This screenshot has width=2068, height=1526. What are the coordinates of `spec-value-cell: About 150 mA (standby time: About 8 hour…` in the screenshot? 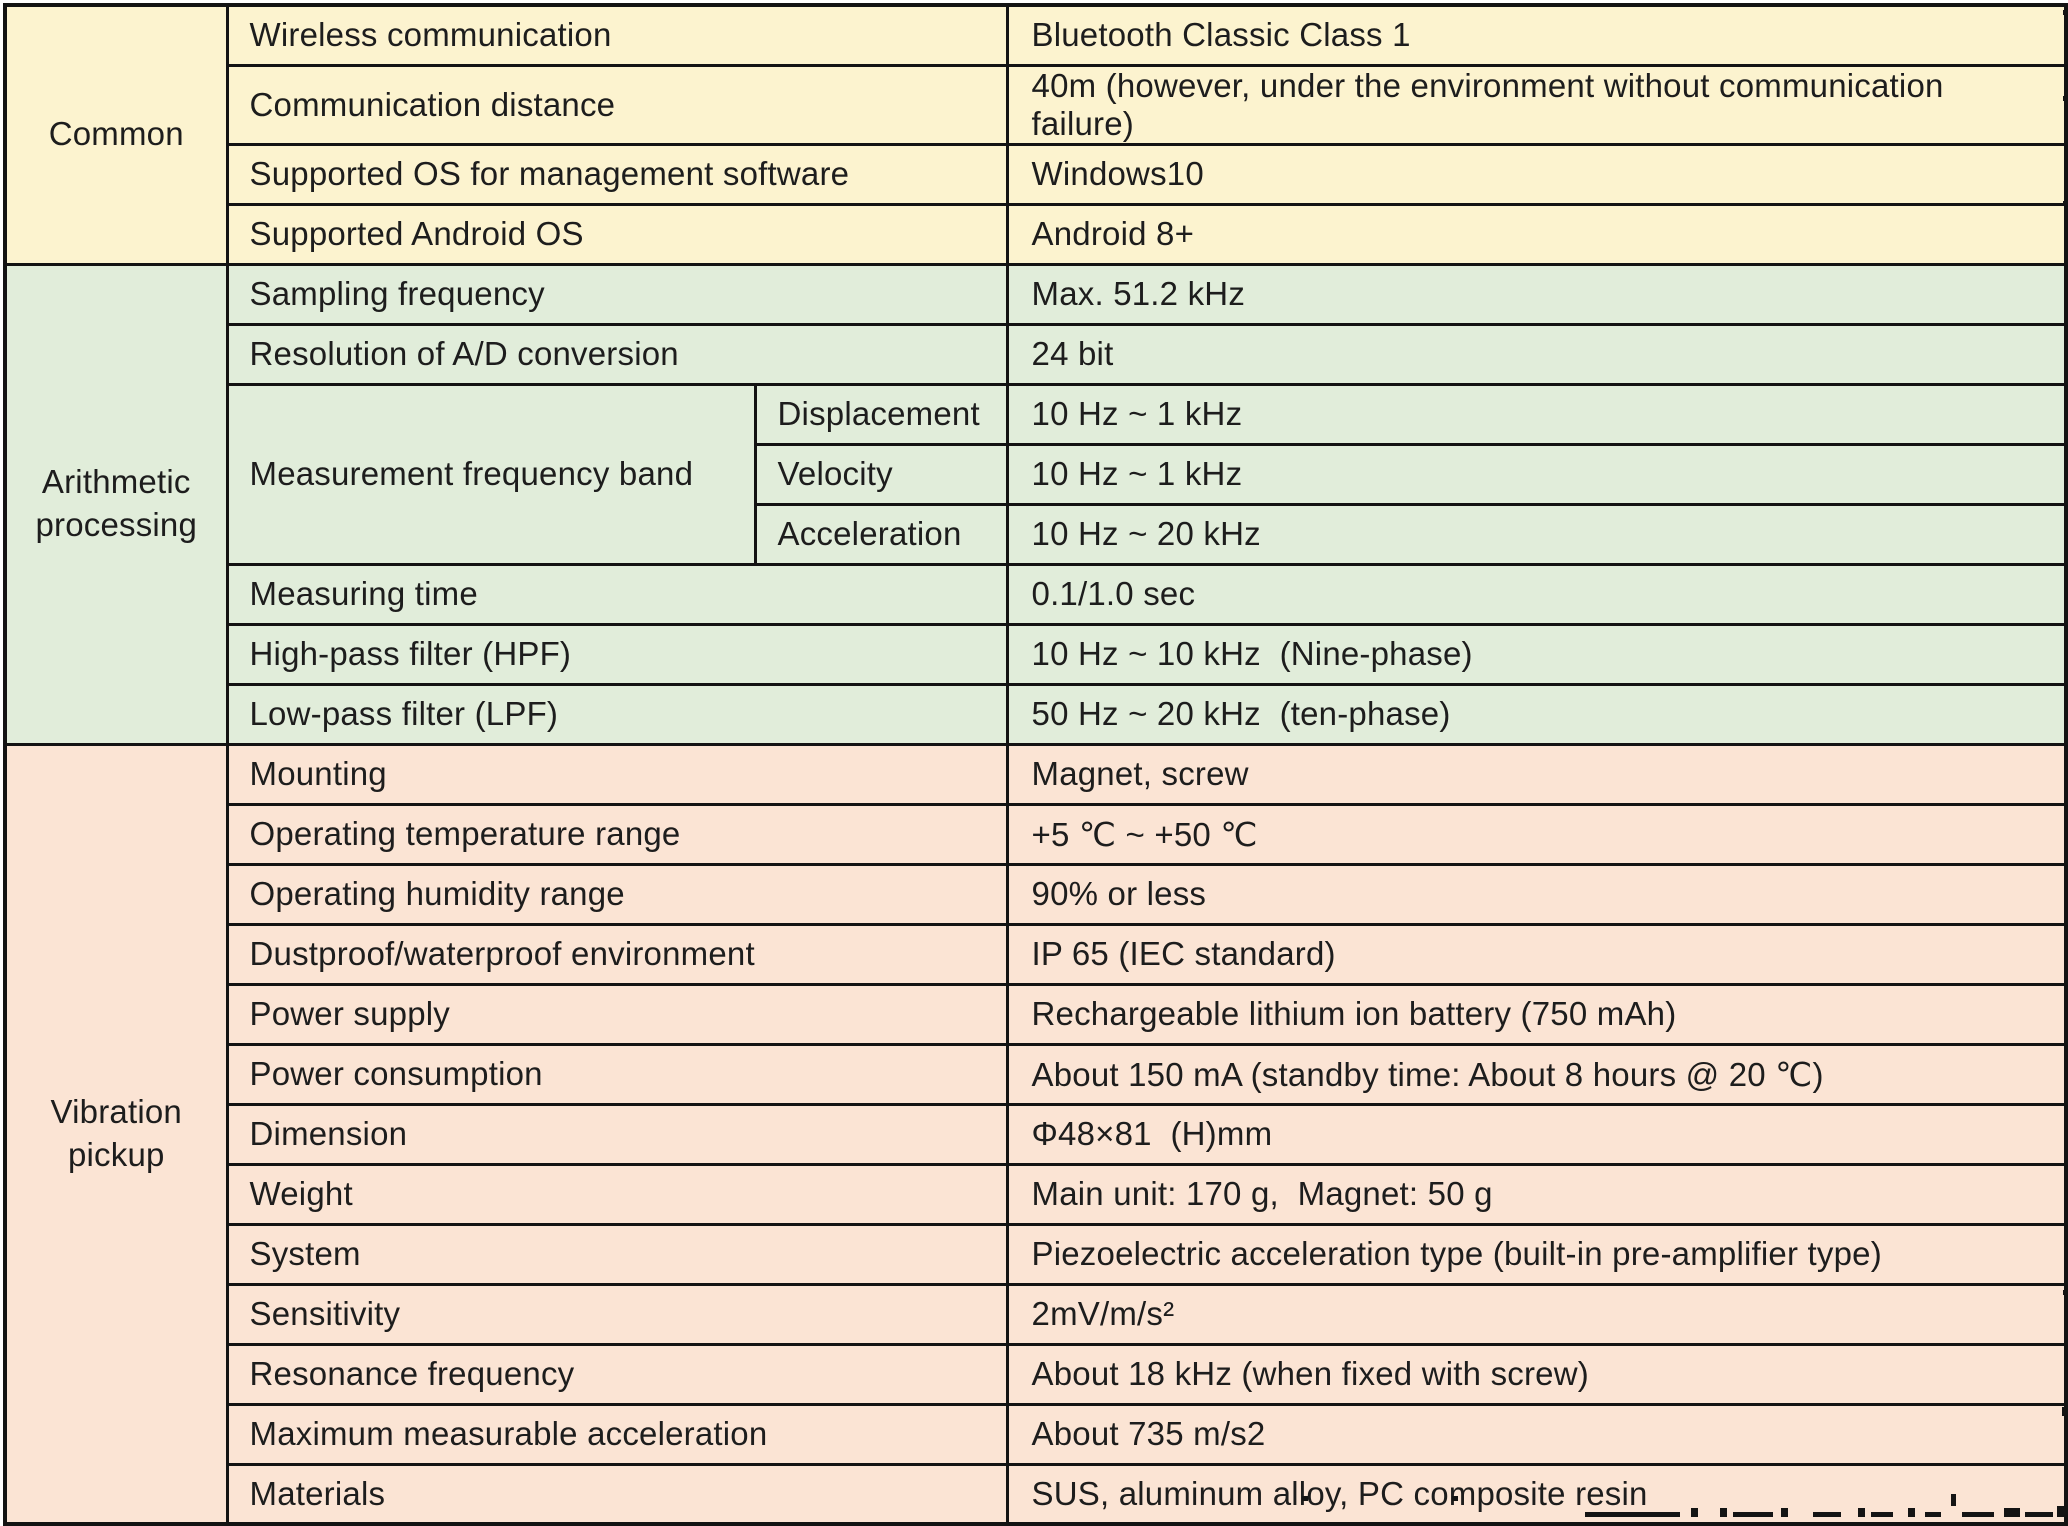 It's located at (1536, 1074).